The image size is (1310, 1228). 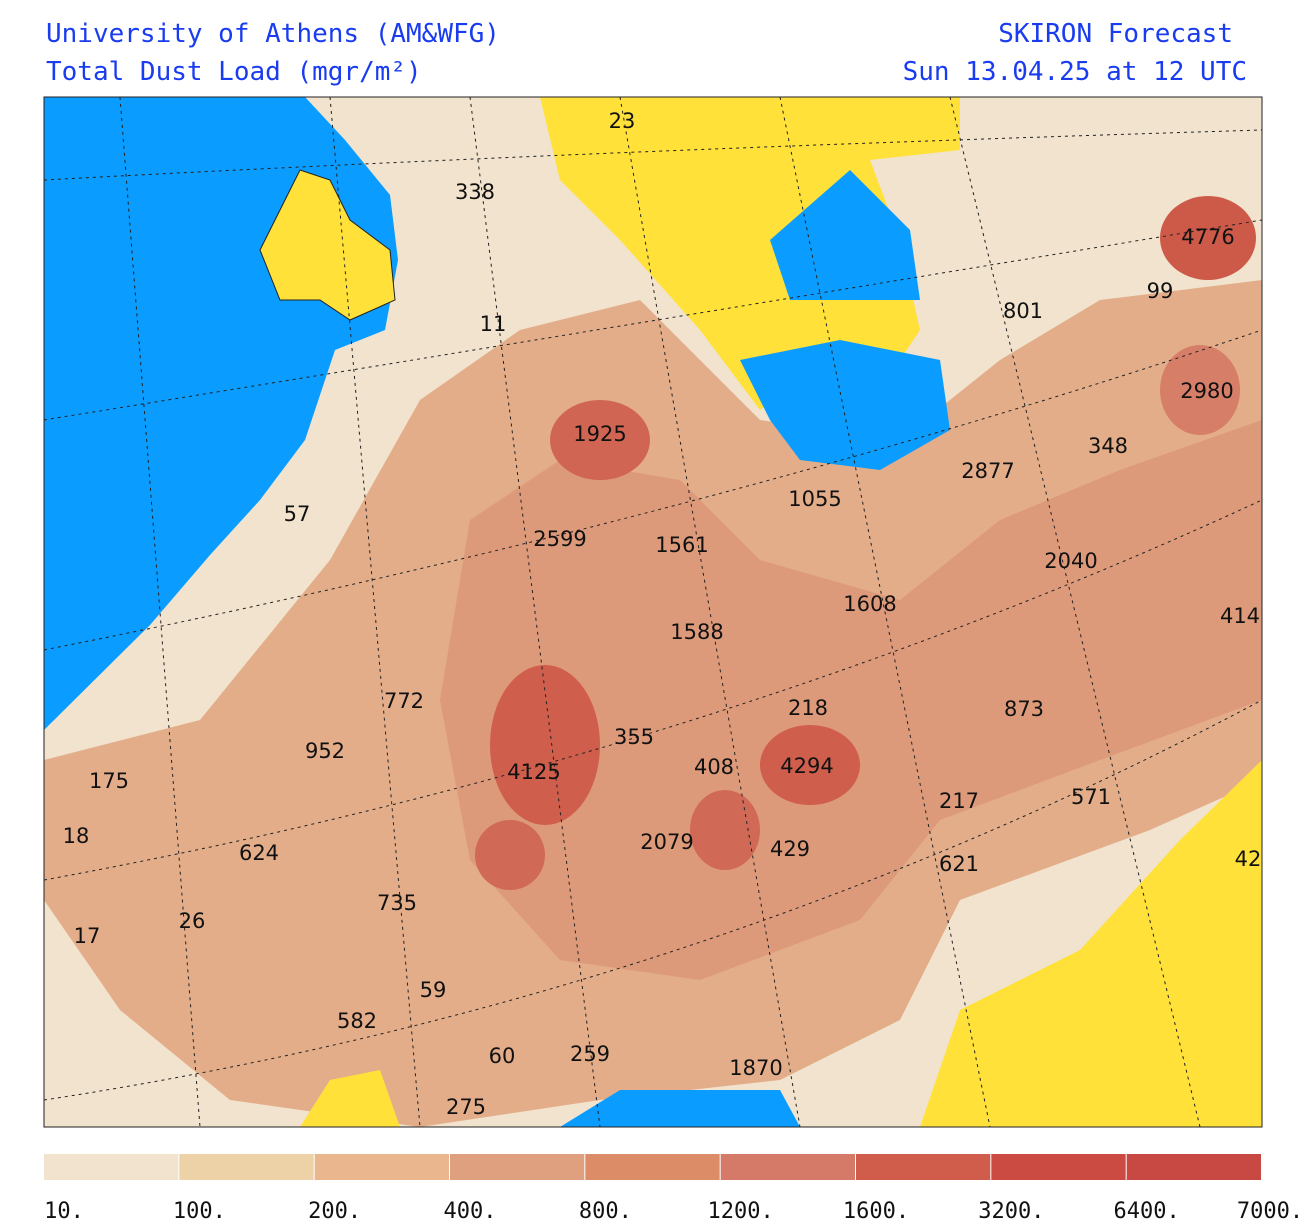 What do you see at coordinates (666, 842) in the screenshot?
I see `map-value-label: 2079` at bounding box center [666, 842].